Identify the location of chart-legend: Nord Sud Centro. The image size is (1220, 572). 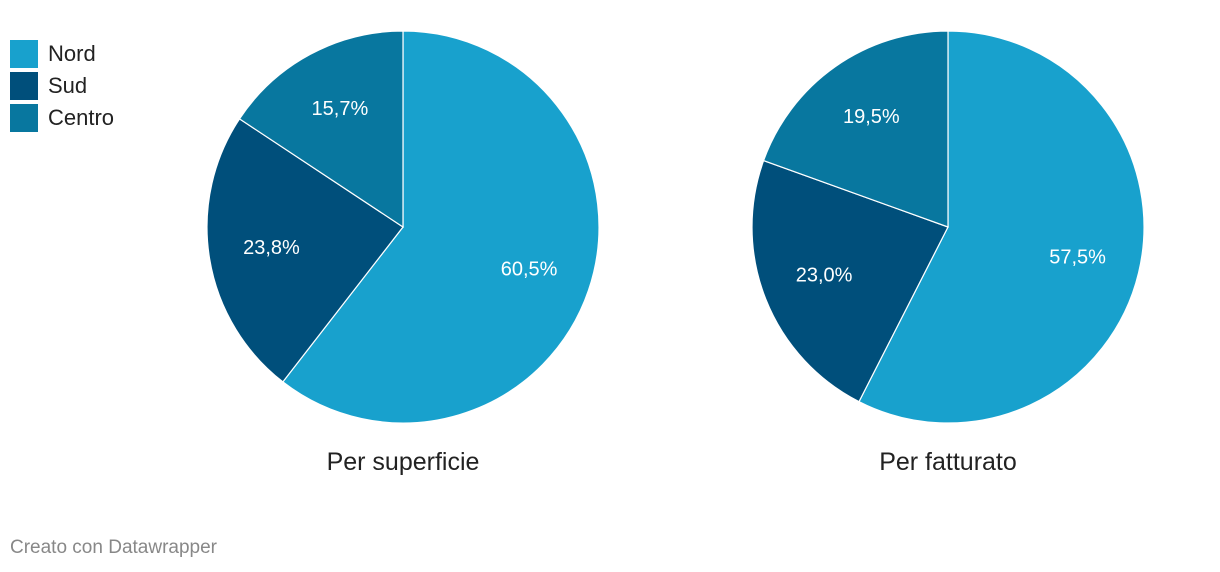
(62, 86).